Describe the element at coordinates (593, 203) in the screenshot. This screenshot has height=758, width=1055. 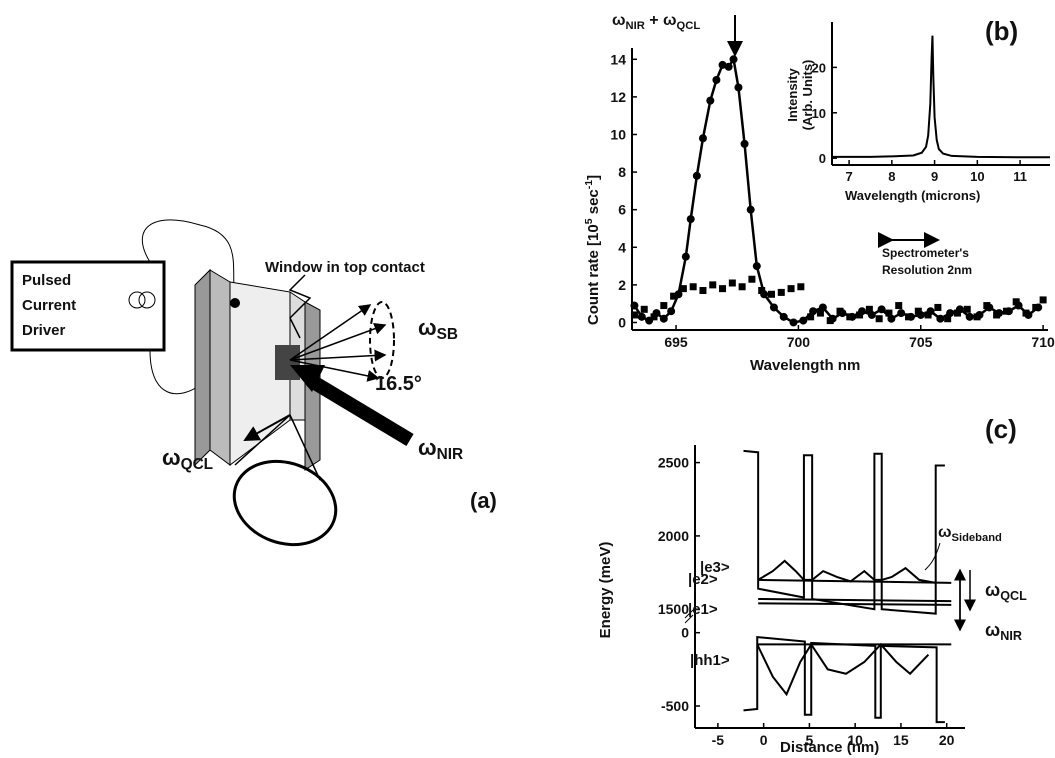
I see `y-axis-label-part: sec` at that location.